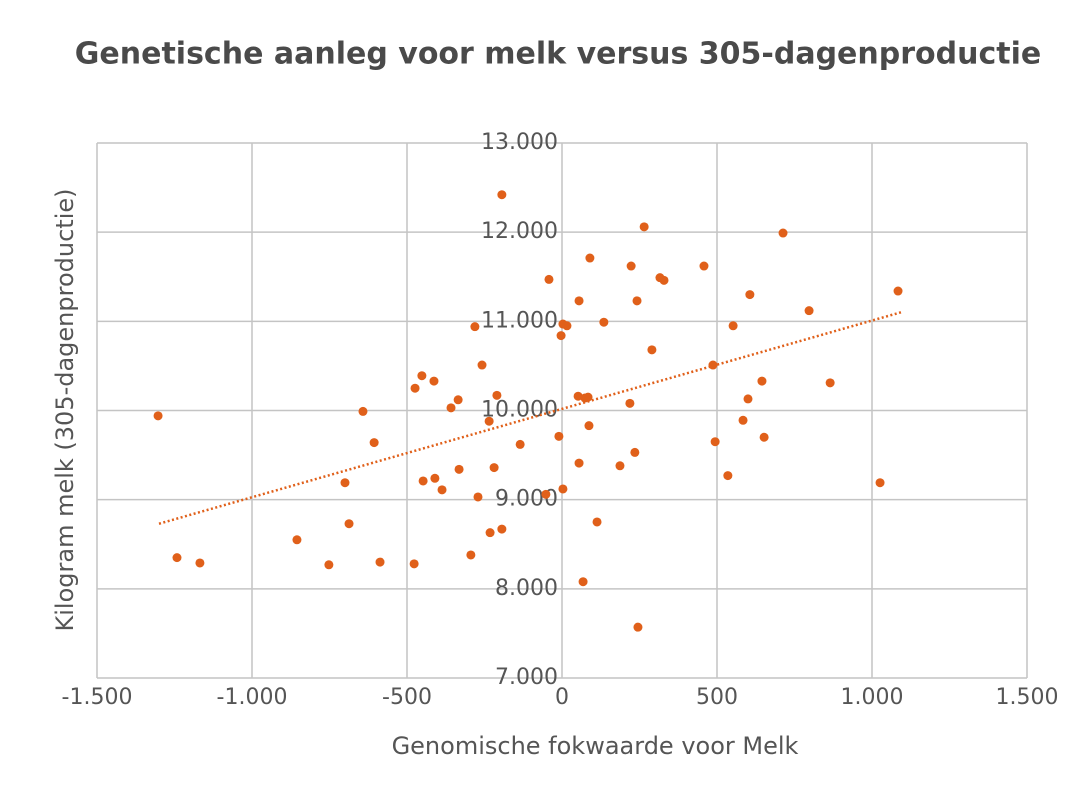  What do you see at coordinates (526, 499) in the screenshot?
I see `y-tick-label: 9.000` at bounding box center [526, 499].